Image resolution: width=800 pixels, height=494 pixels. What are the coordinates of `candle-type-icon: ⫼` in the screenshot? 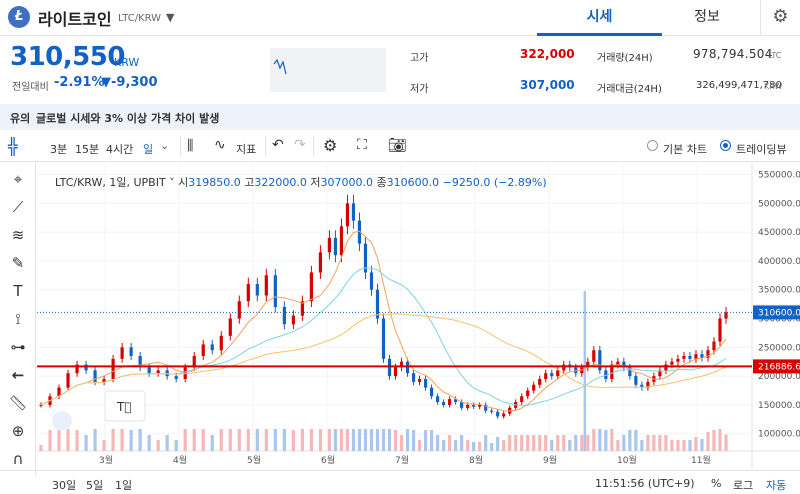 It's located at (190, 146).